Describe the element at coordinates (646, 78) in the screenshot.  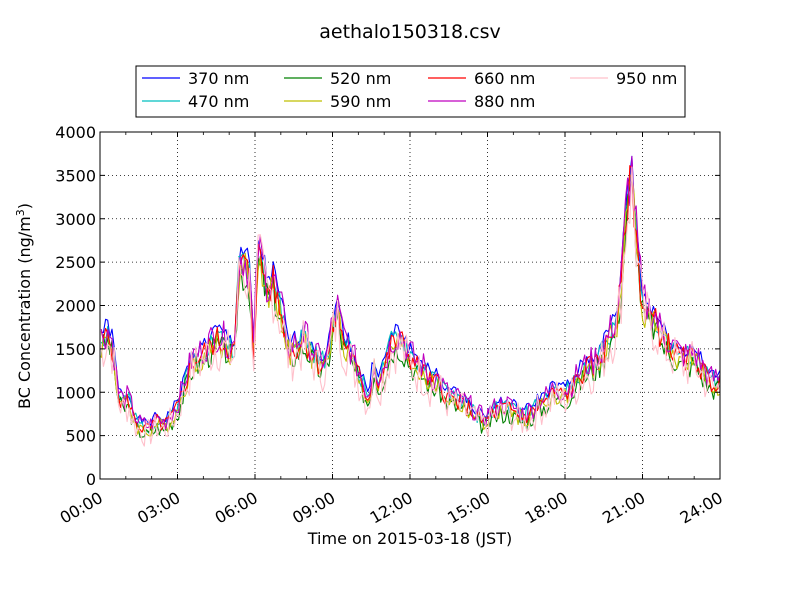
I see `legend-label: 950 nm` at that location.